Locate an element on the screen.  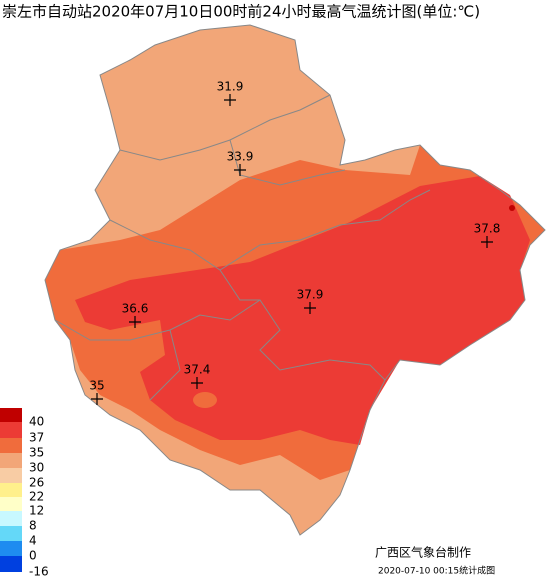
timestamp: 2020-07-10 00:15统计成图 is located at coordinates (436, 571).